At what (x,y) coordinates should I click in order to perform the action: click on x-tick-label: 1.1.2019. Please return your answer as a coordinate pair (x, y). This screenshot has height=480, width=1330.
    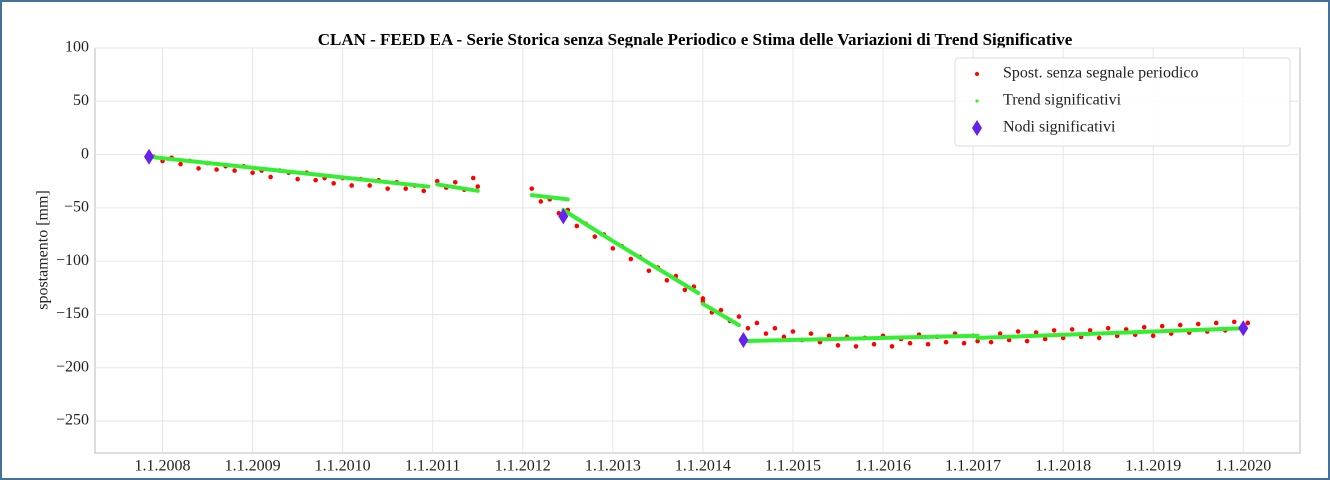
    Looking at the image, I should click on (1153, 466).